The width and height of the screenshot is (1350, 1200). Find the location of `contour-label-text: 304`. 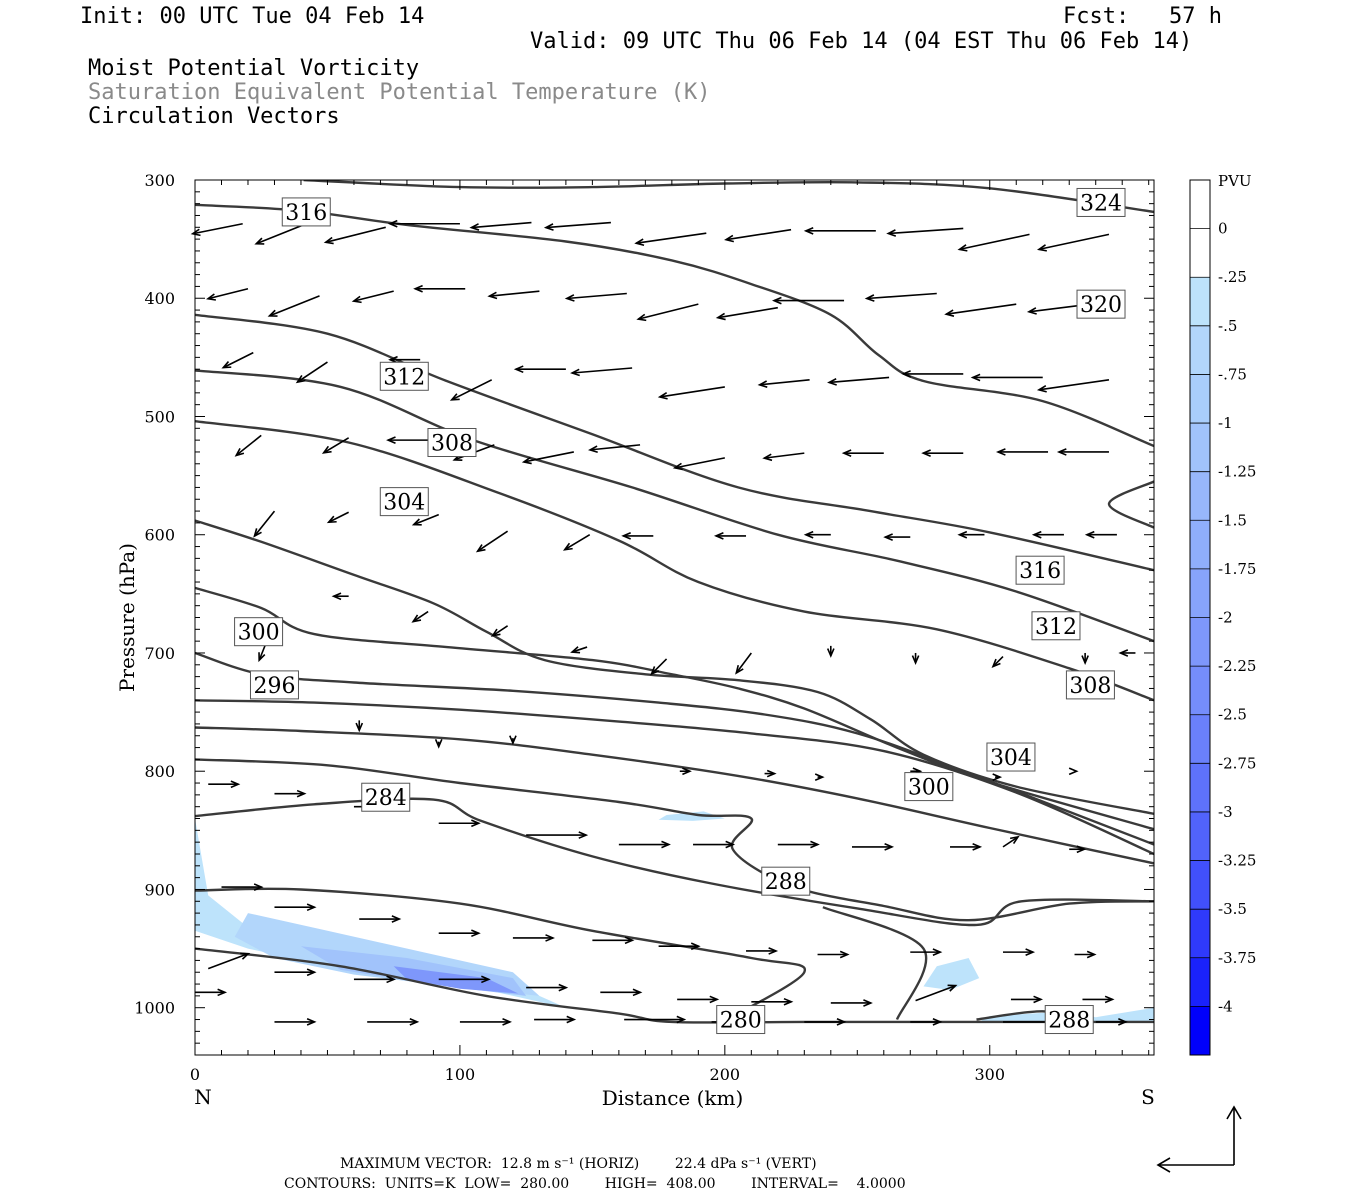

contour-label-text: 304 is located at coordinates (404, 503).